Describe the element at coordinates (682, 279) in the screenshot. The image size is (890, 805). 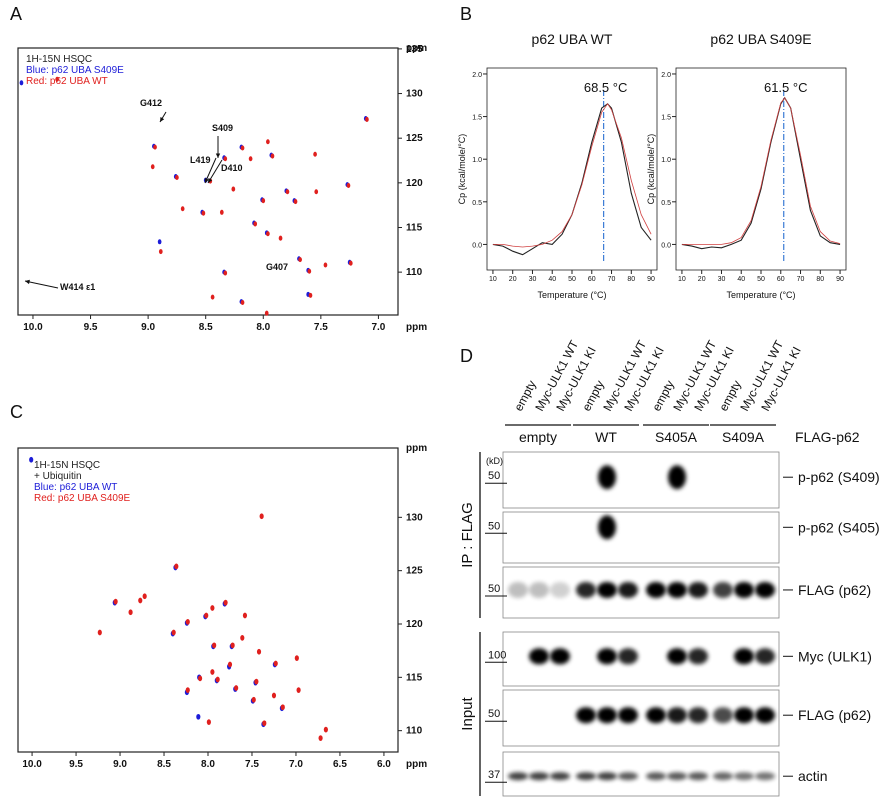
I see `x-tick-label: 10` at that location.